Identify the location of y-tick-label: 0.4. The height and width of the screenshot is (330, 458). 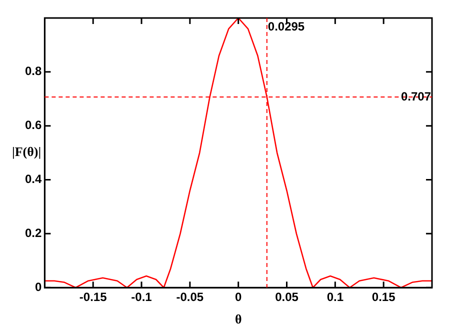
(33, 179).